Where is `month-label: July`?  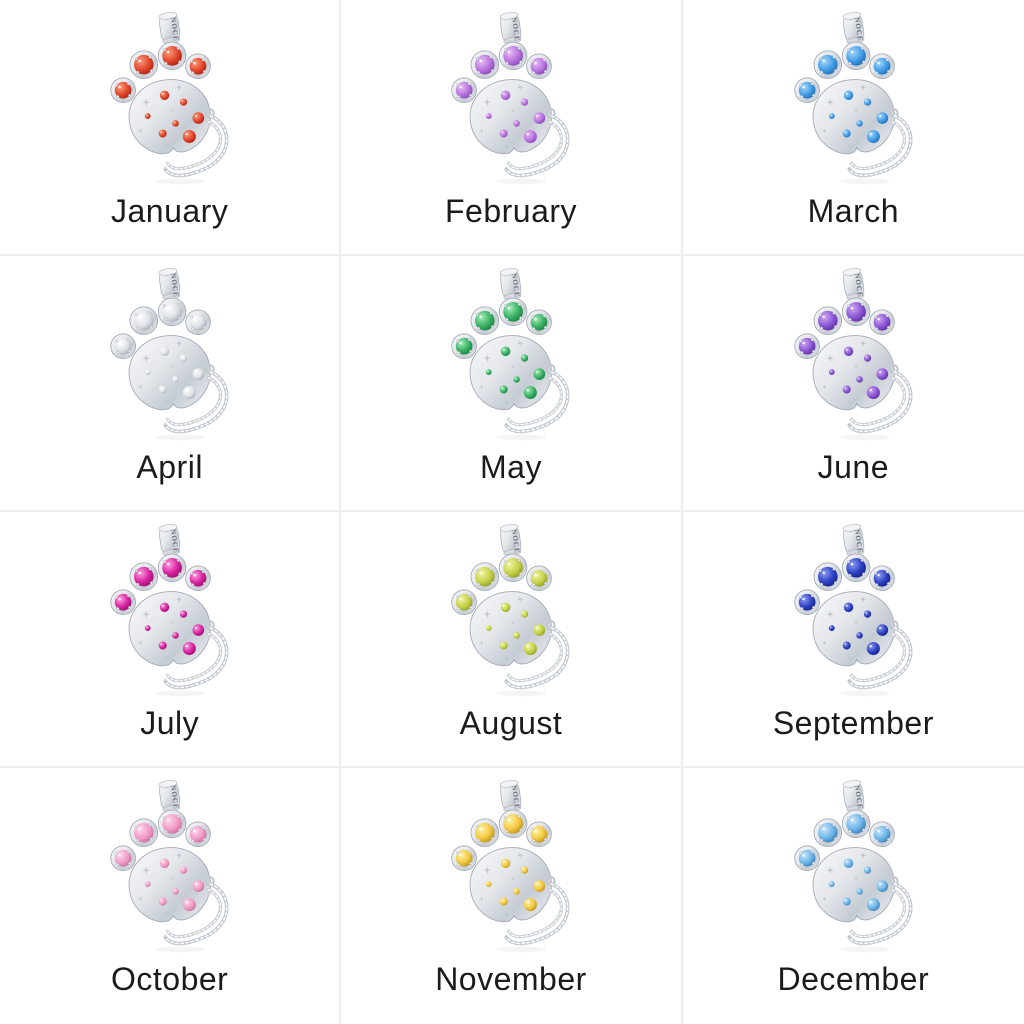 month-label: July is located at coordinates (170, 723).